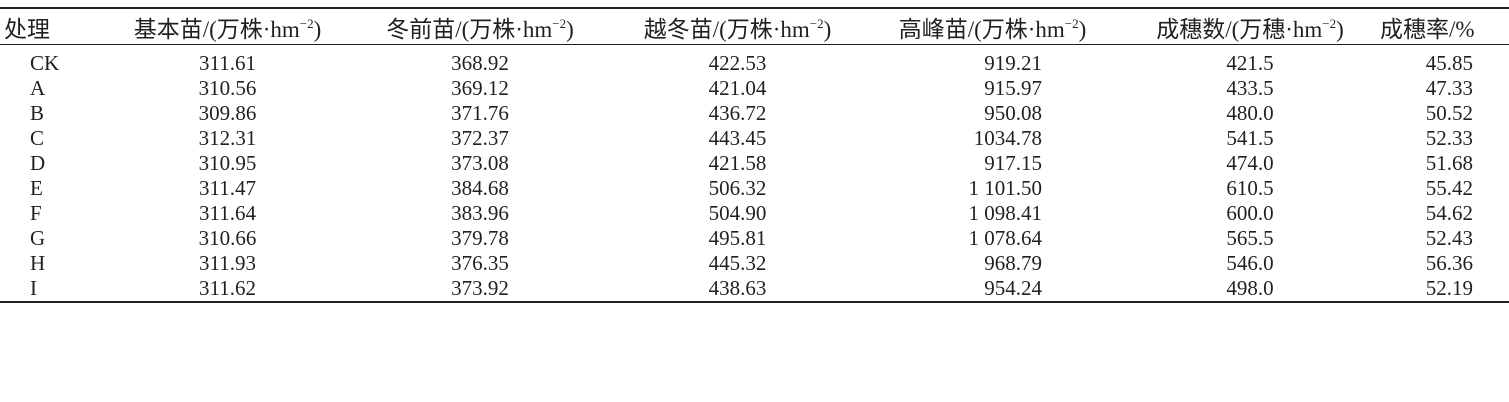 The height and width of the screenshot is (402, 1509). I want to click on column-header: 成穗率/%, so click(1444, 26).